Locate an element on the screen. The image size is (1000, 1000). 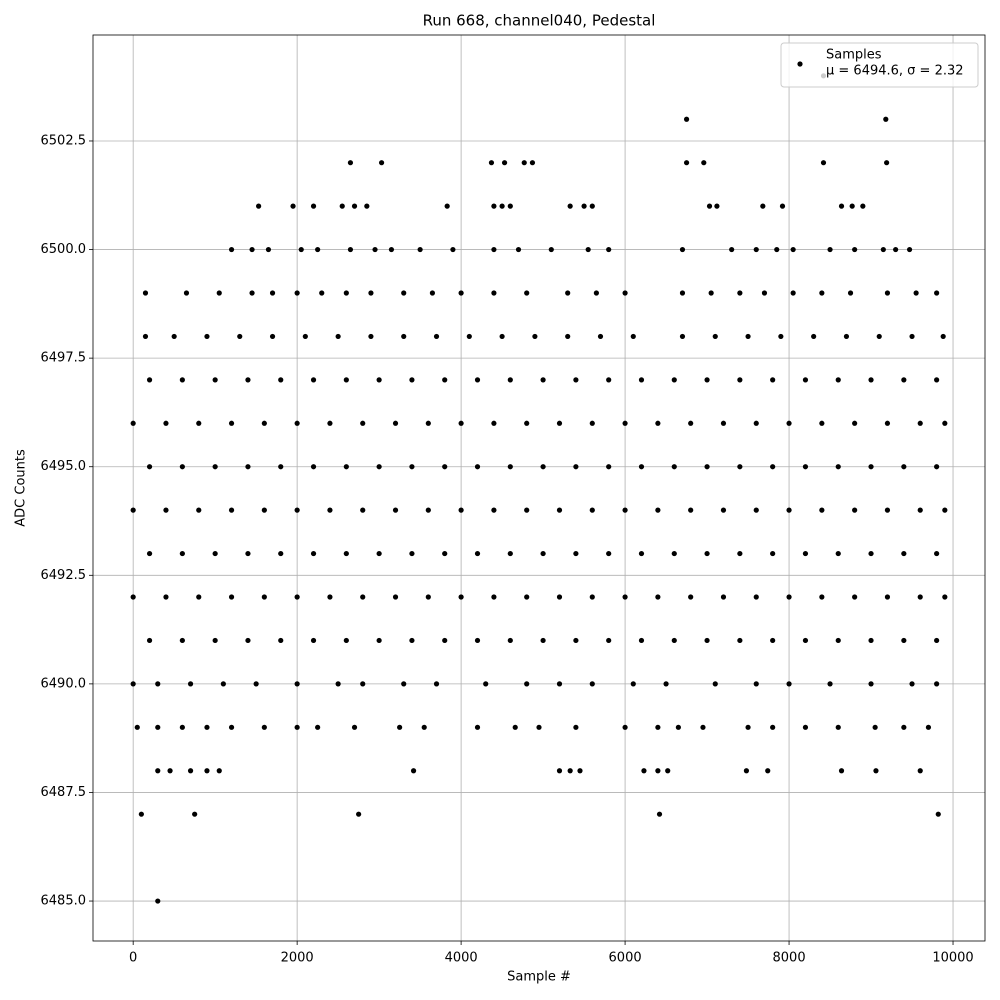
x-tick-label: 2000 is located at coordinates (297, 958).